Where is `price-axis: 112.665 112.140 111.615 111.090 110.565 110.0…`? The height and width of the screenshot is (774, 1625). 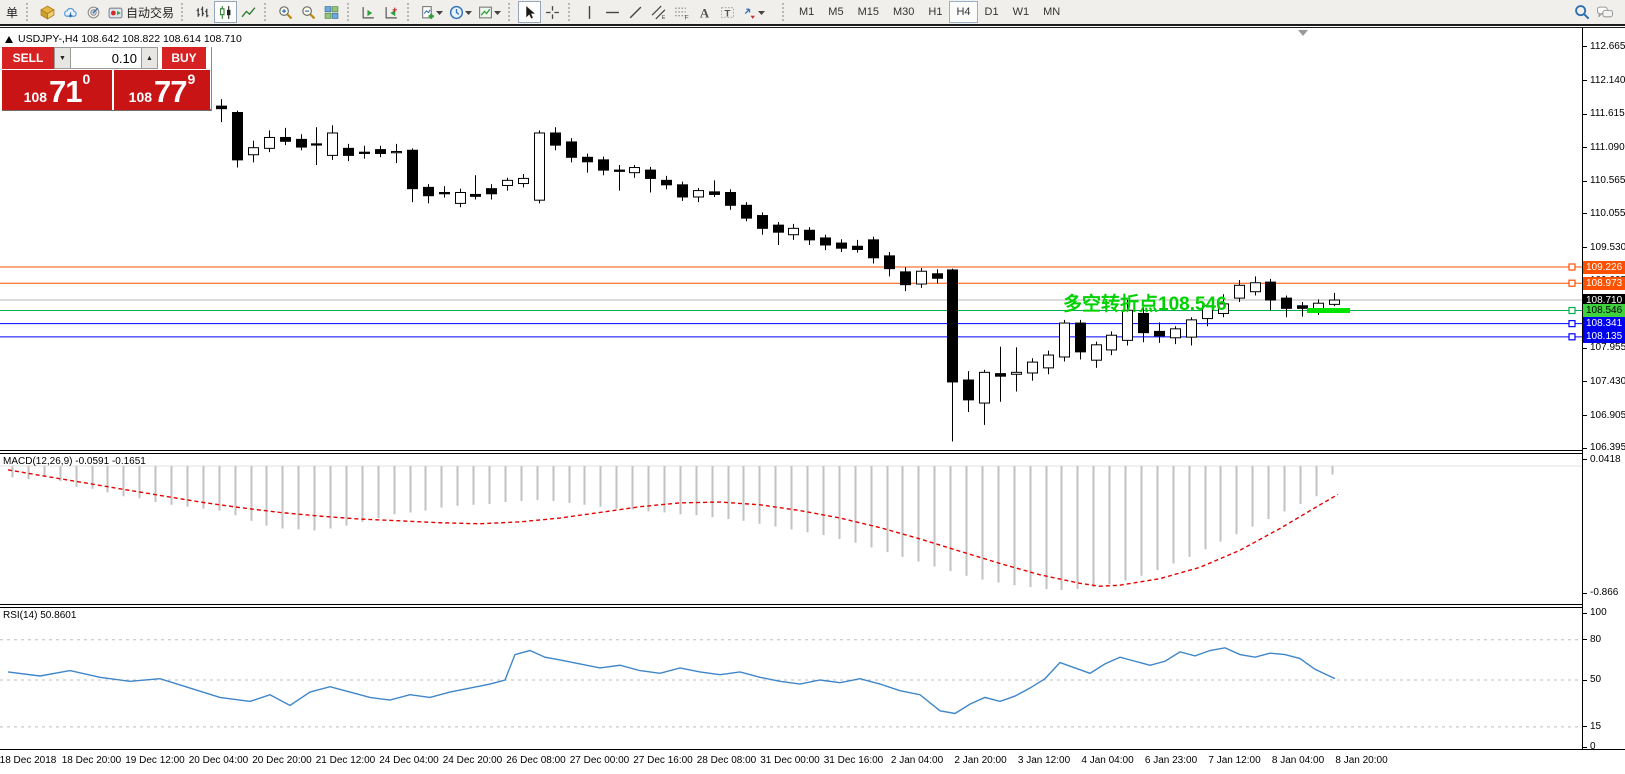
price-axis: 112.665 112.140 111.615 111.090 110.565 110.0… is located at coordinates (1604, 390).